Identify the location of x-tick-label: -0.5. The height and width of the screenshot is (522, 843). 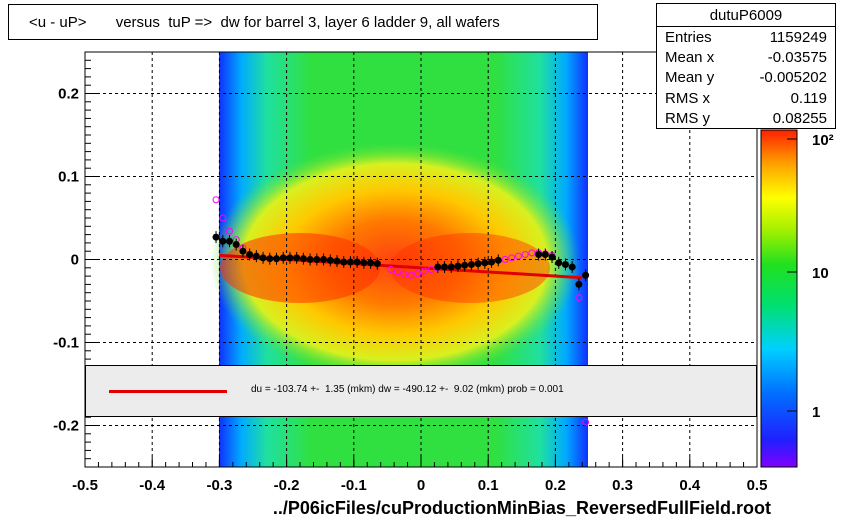
(85, 485).